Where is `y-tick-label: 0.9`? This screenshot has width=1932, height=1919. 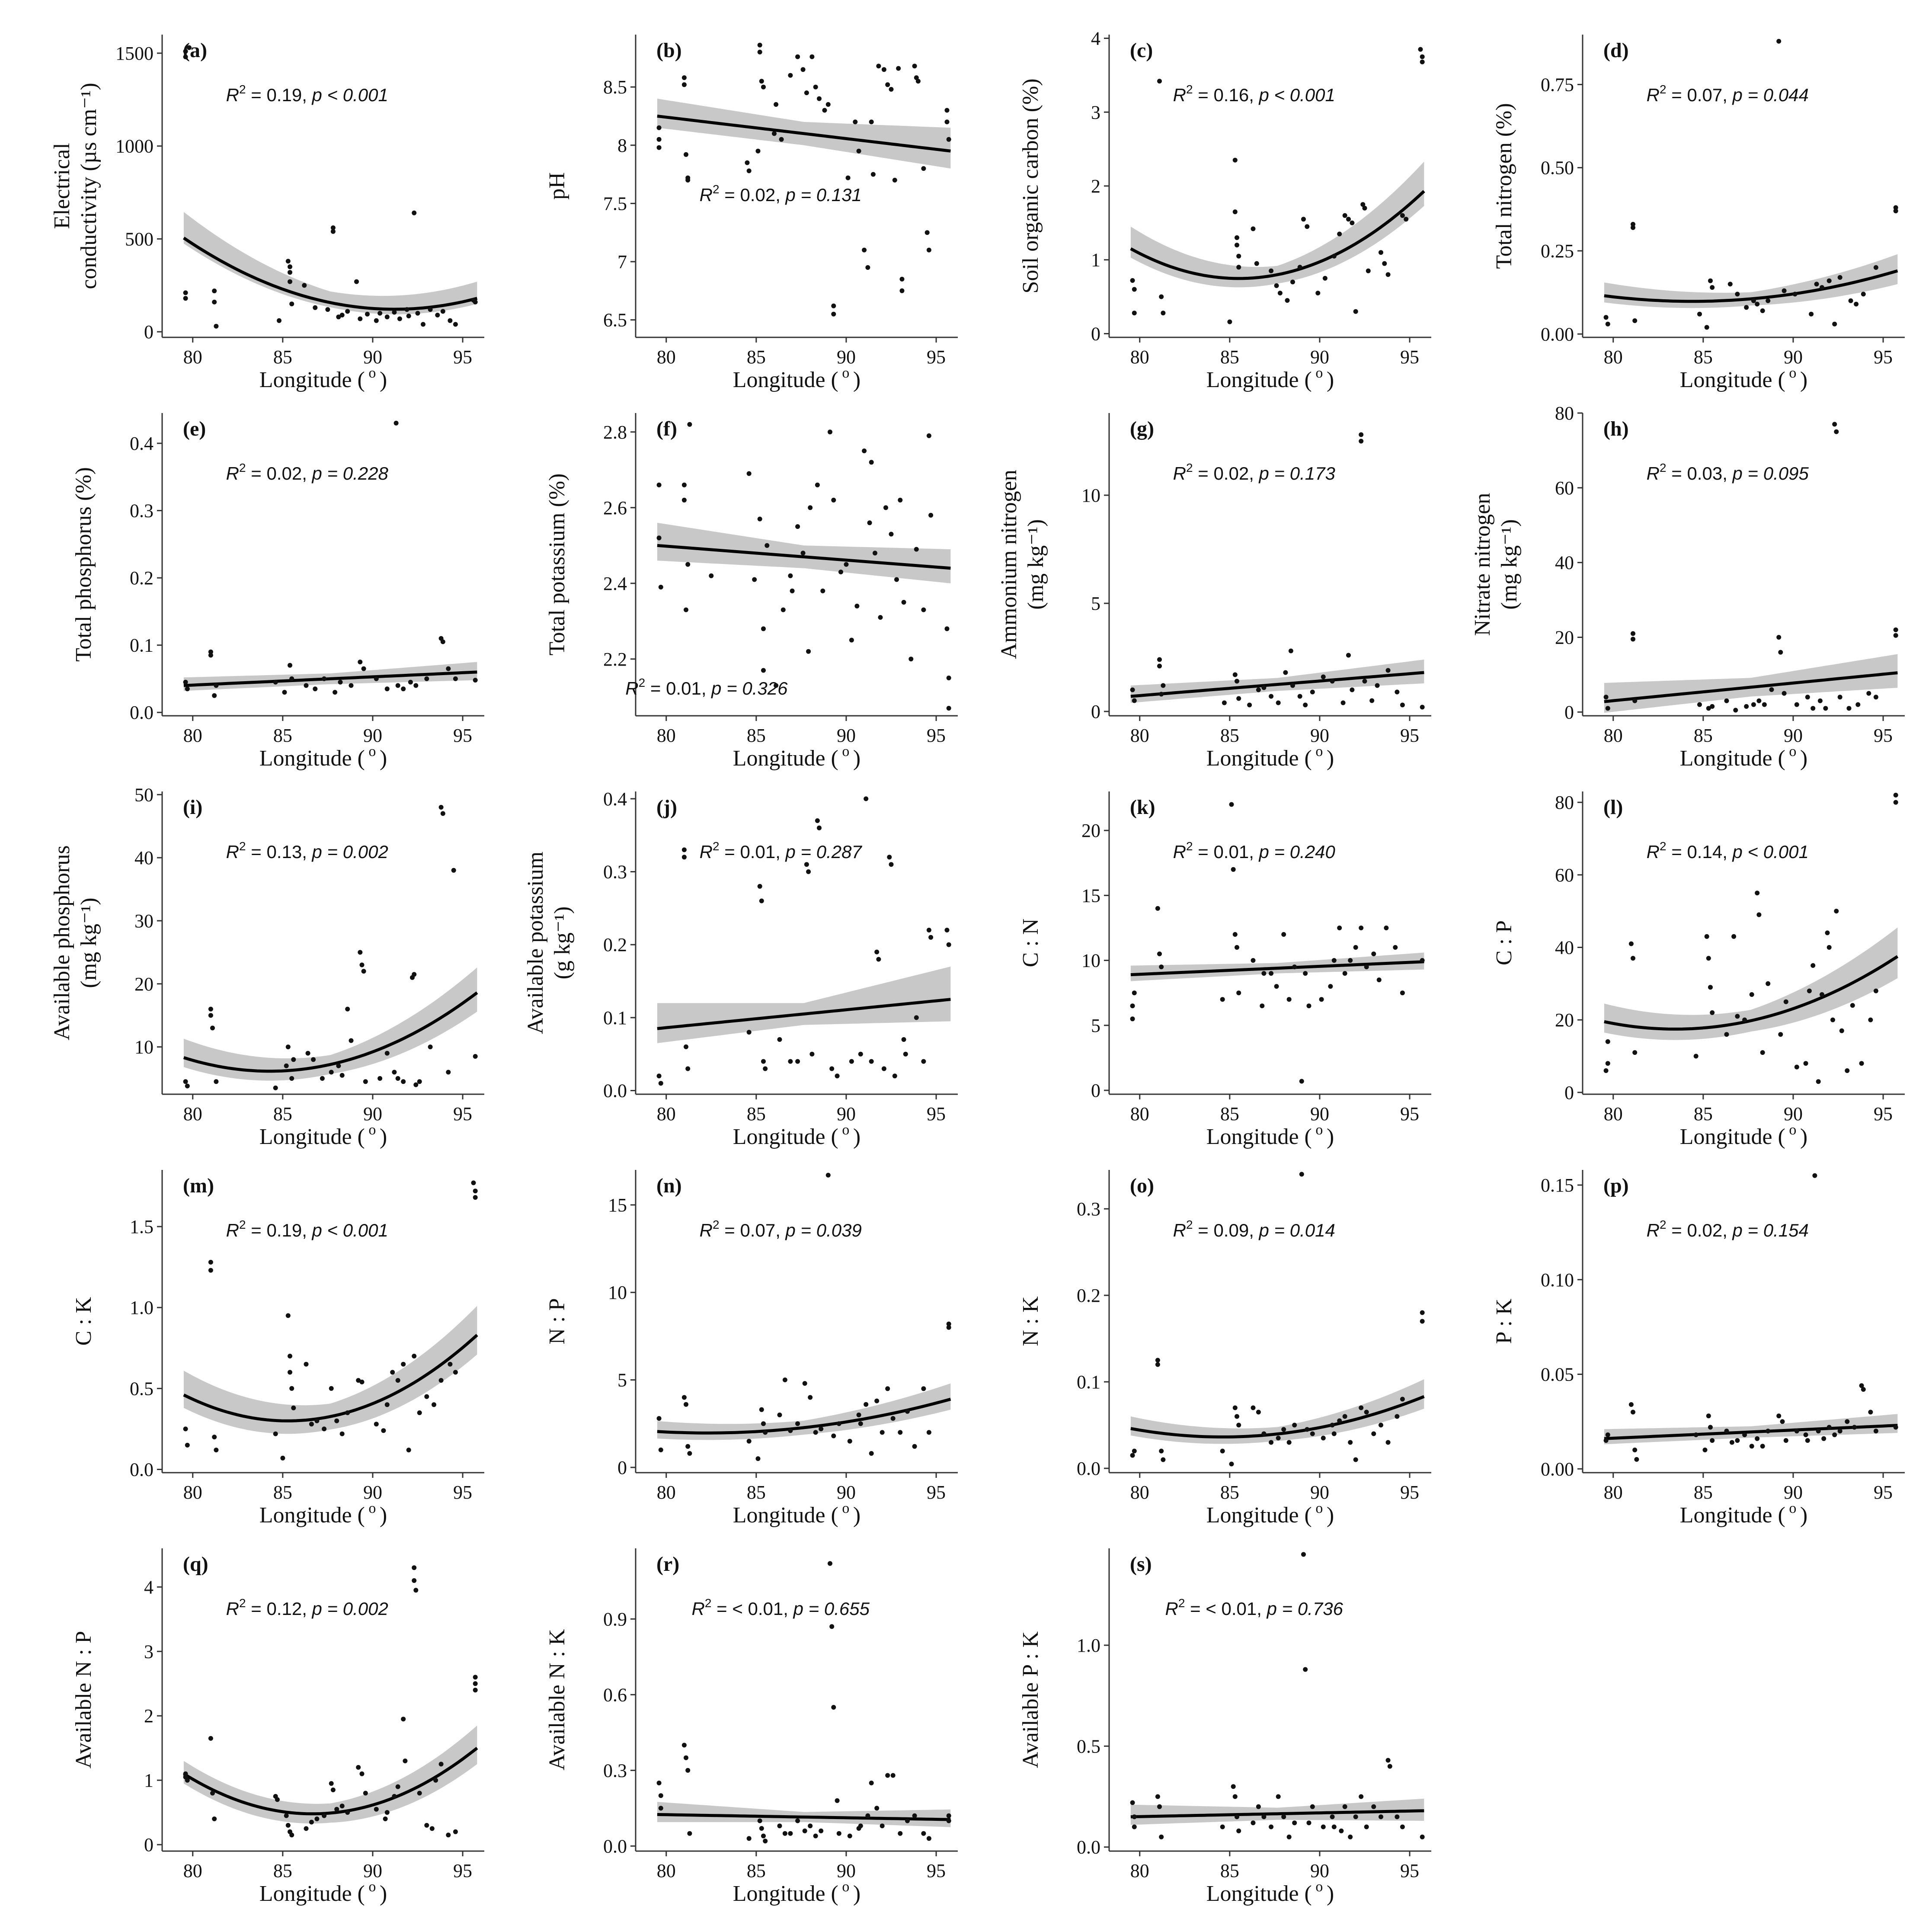 y-tick-label: 0.9 is located at coordinates (615, 1619).